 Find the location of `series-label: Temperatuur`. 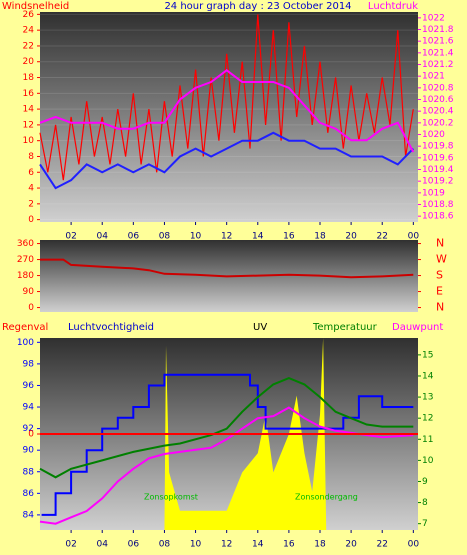

series-label: Temperatuur is located at coordinates (345, 327).